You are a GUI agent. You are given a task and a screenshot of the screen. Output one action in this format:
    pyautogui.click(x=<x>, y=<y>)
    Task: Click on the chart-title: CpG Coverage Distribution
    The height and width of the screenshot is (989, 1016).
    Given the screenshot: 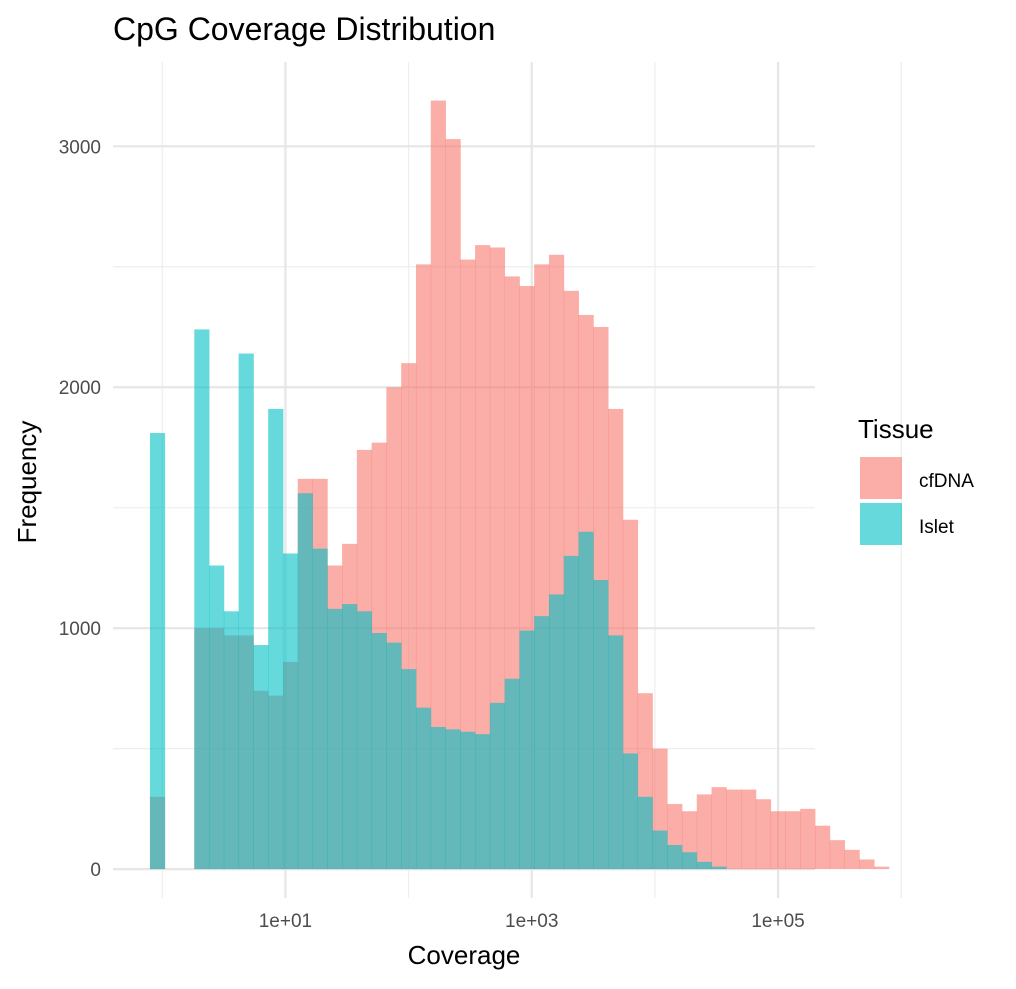 What is the action you would take?
    pyautogui.click(x=304, y=29)
    